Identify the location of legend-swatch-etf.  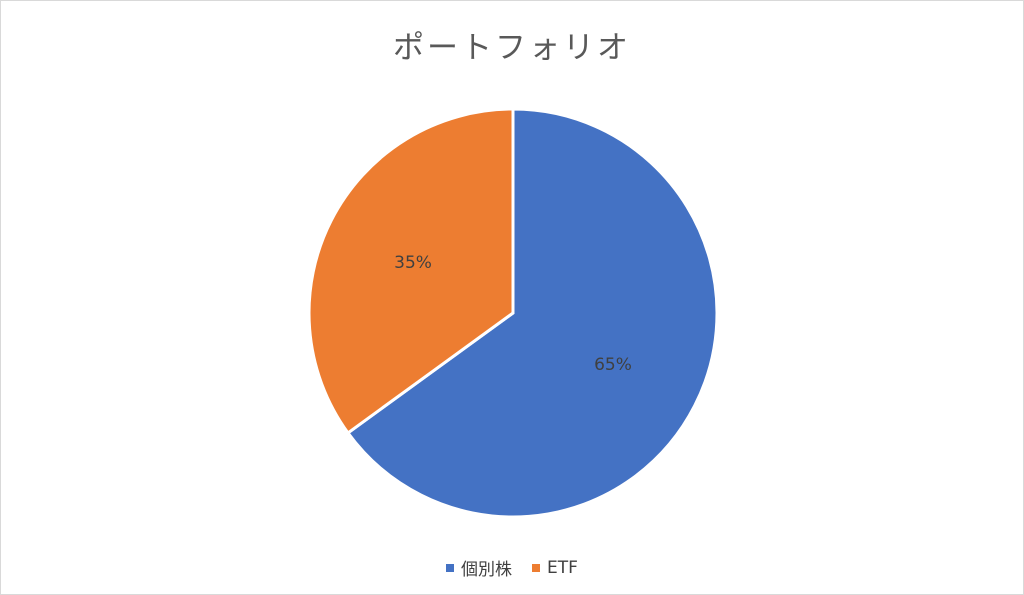
(536, 567).